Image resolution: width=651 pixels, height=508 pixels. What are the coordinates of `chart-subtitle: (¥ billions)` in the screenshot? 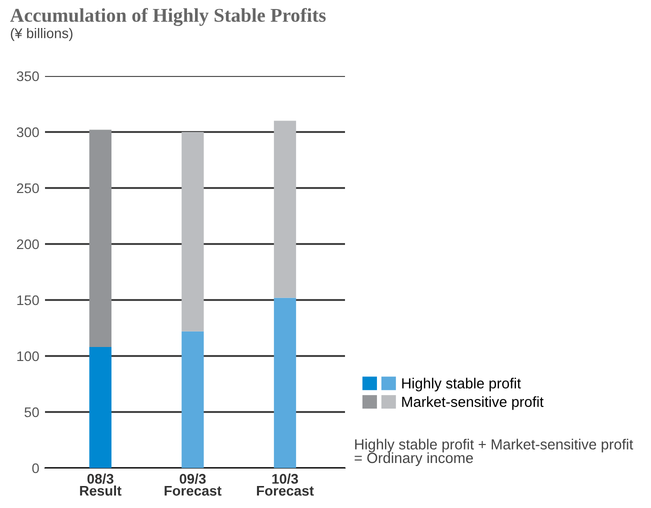 It's located at (41, 34).